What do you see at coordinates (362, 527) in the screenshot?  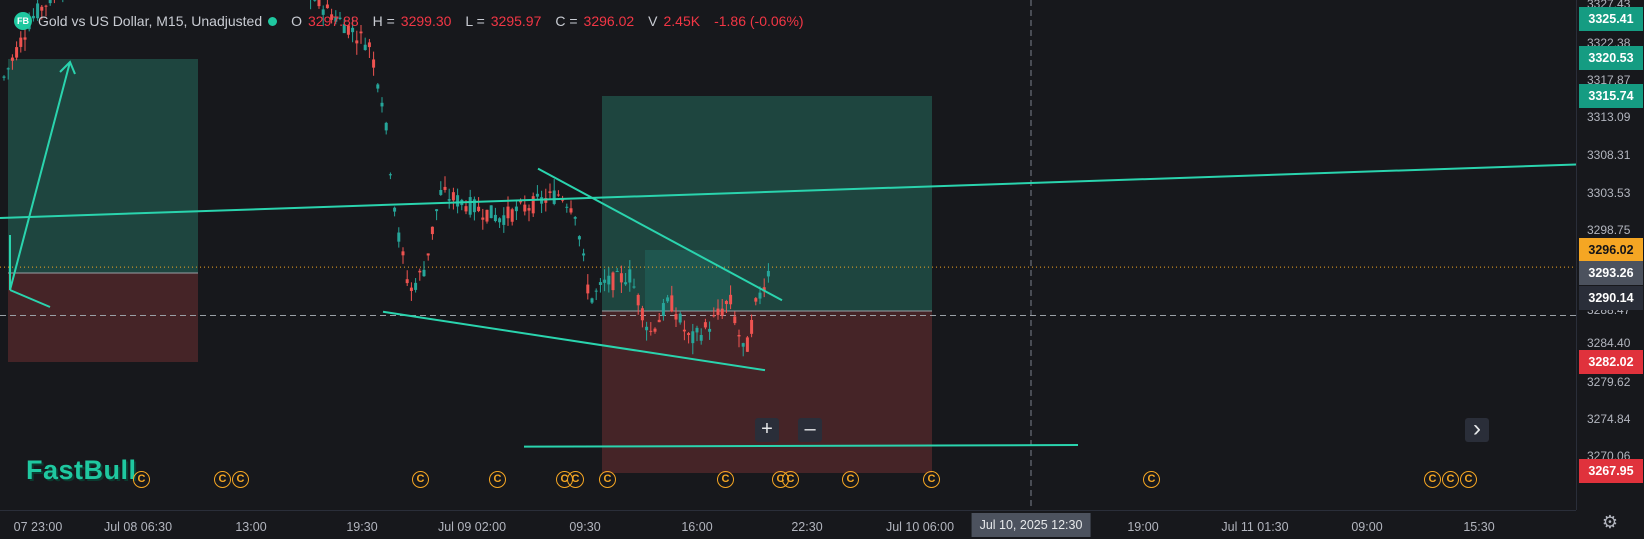 I see `time-tick-label: 19:30` at bounding box center [362, 527].